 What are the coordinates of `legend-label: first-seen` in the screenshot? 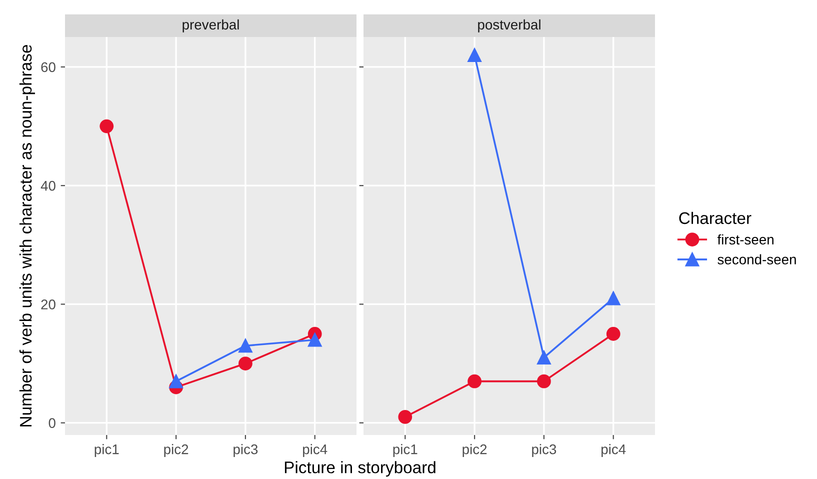 It's located at (745, 239).